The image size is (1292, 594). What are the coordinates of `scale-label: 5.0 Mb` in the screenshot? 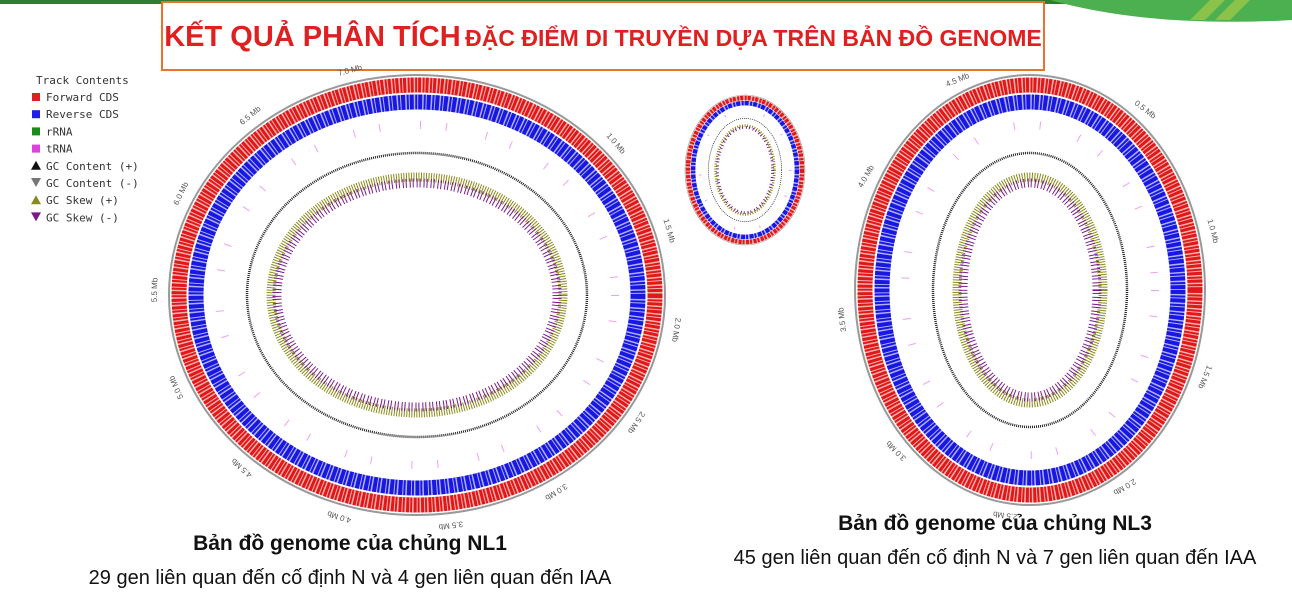 It's located at (176, 387).